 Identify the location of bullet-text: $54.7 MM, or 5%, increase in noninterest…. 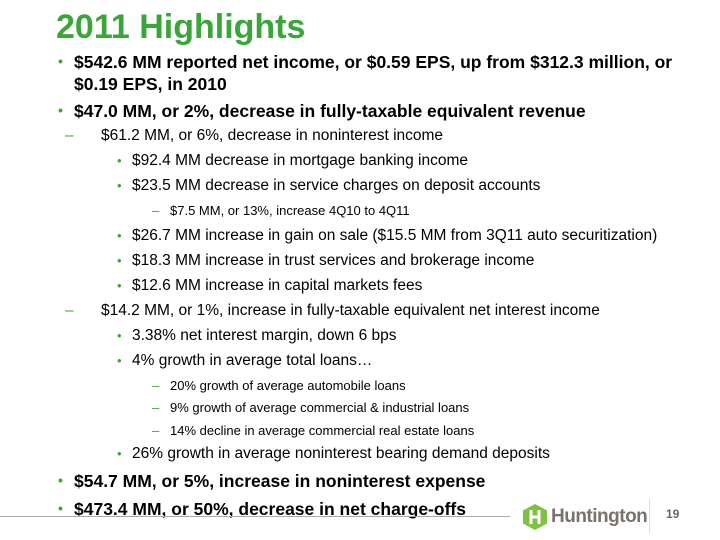
(280, 481).